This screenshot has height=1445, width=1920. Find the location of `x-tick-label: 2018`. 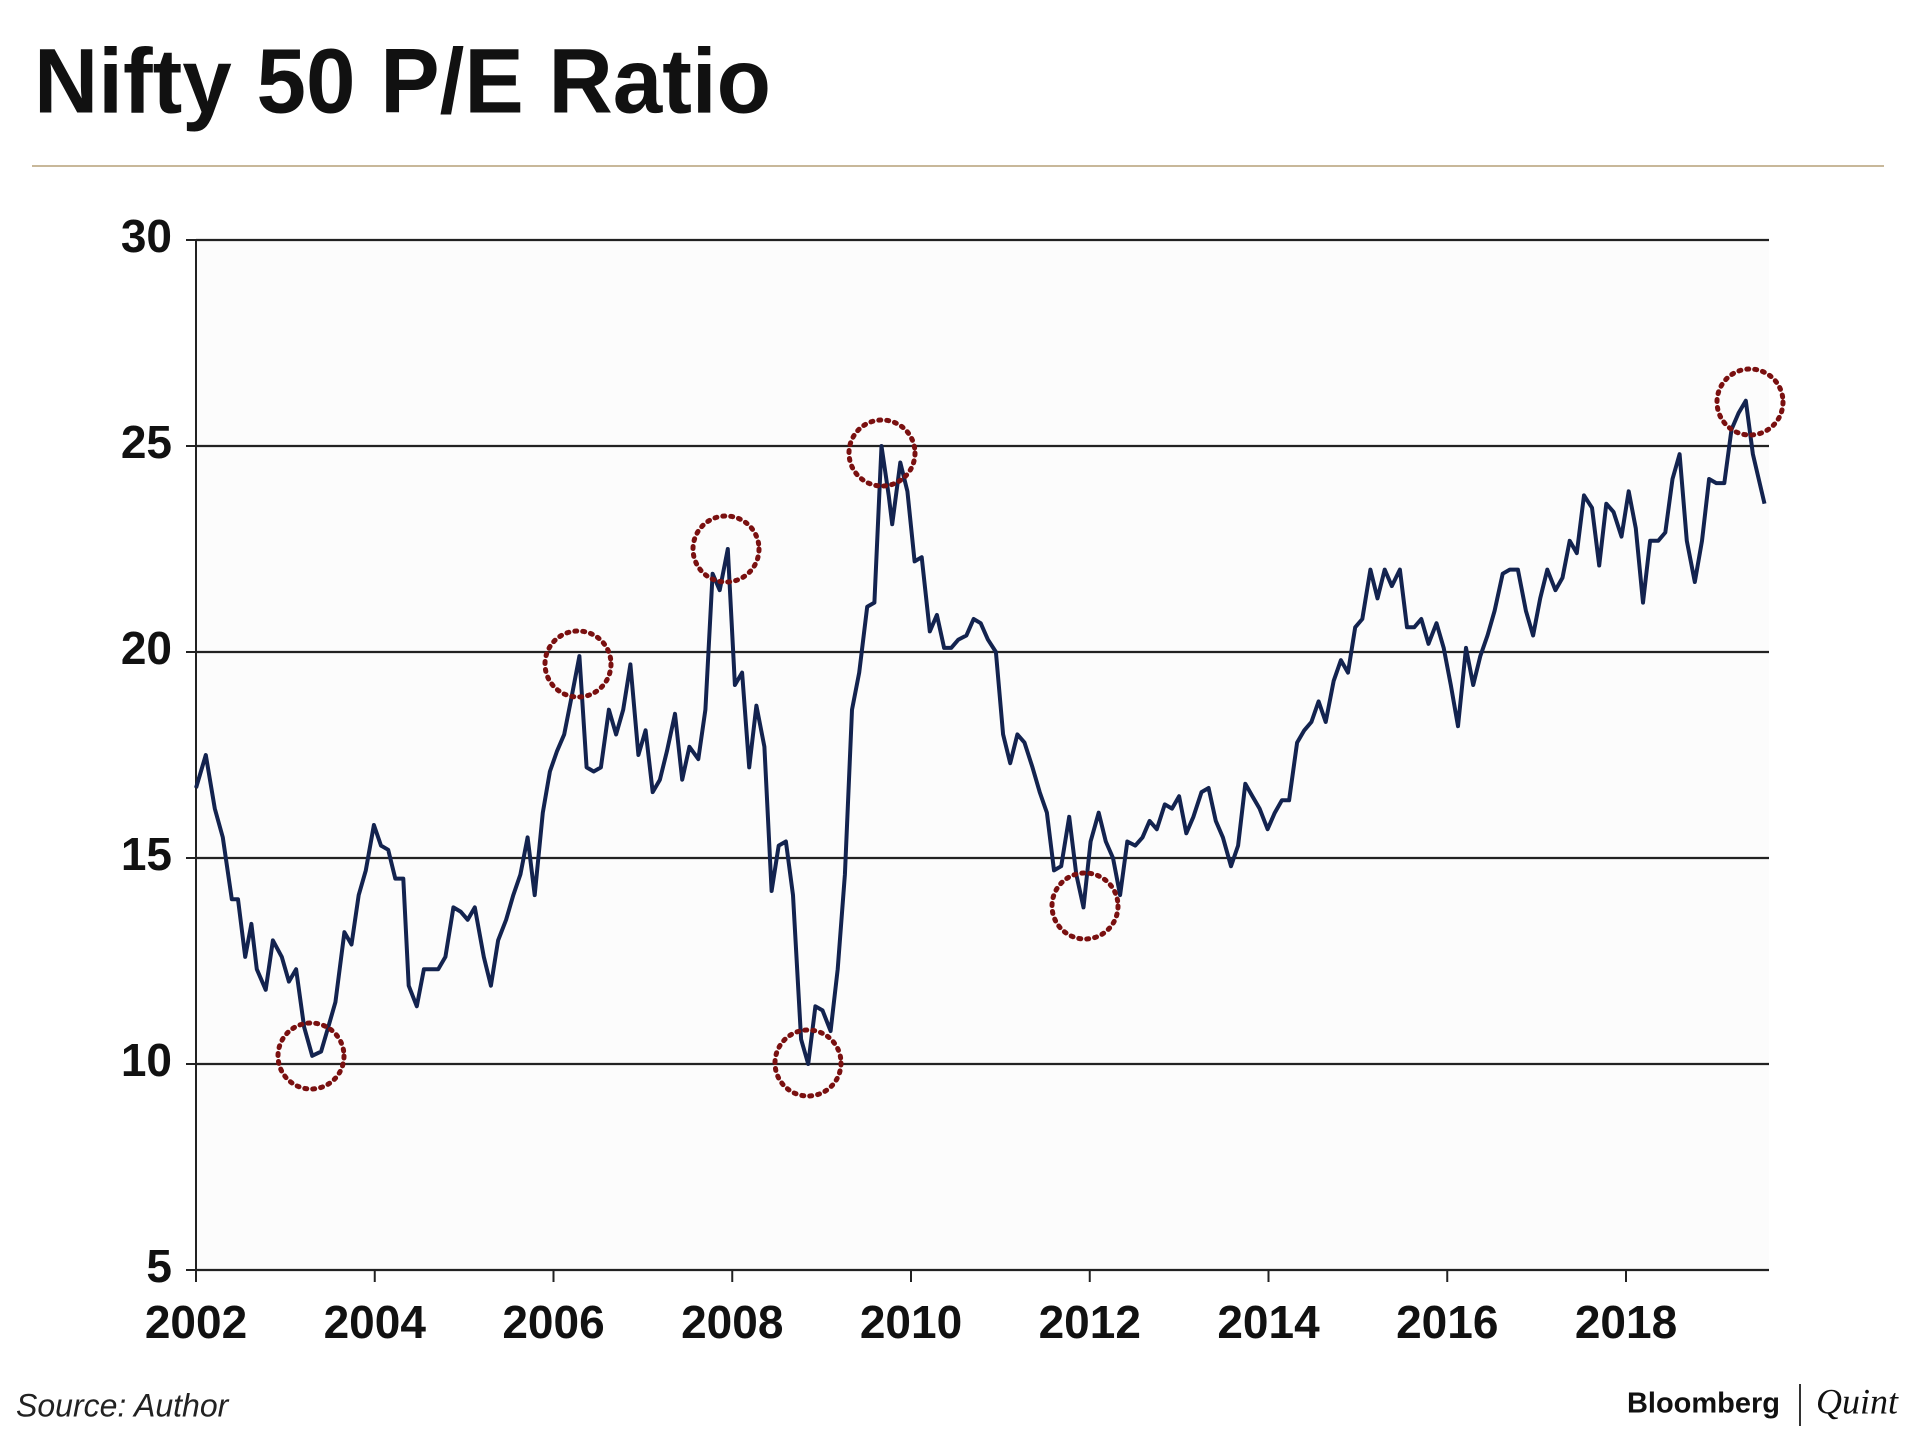

x-tick-label: 2018 is located at coordinates (1626, 1322).